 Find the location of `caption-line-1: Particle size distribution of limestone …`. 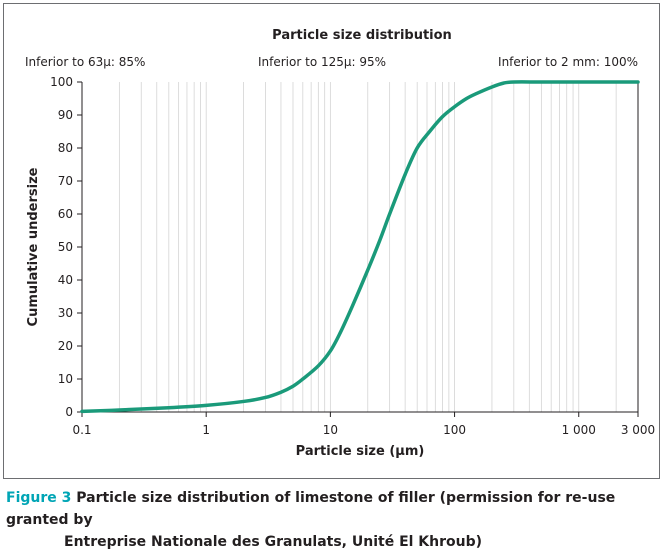

caption-line-1: Particle size distribution of limestone … is located at coordinates (311, 509).